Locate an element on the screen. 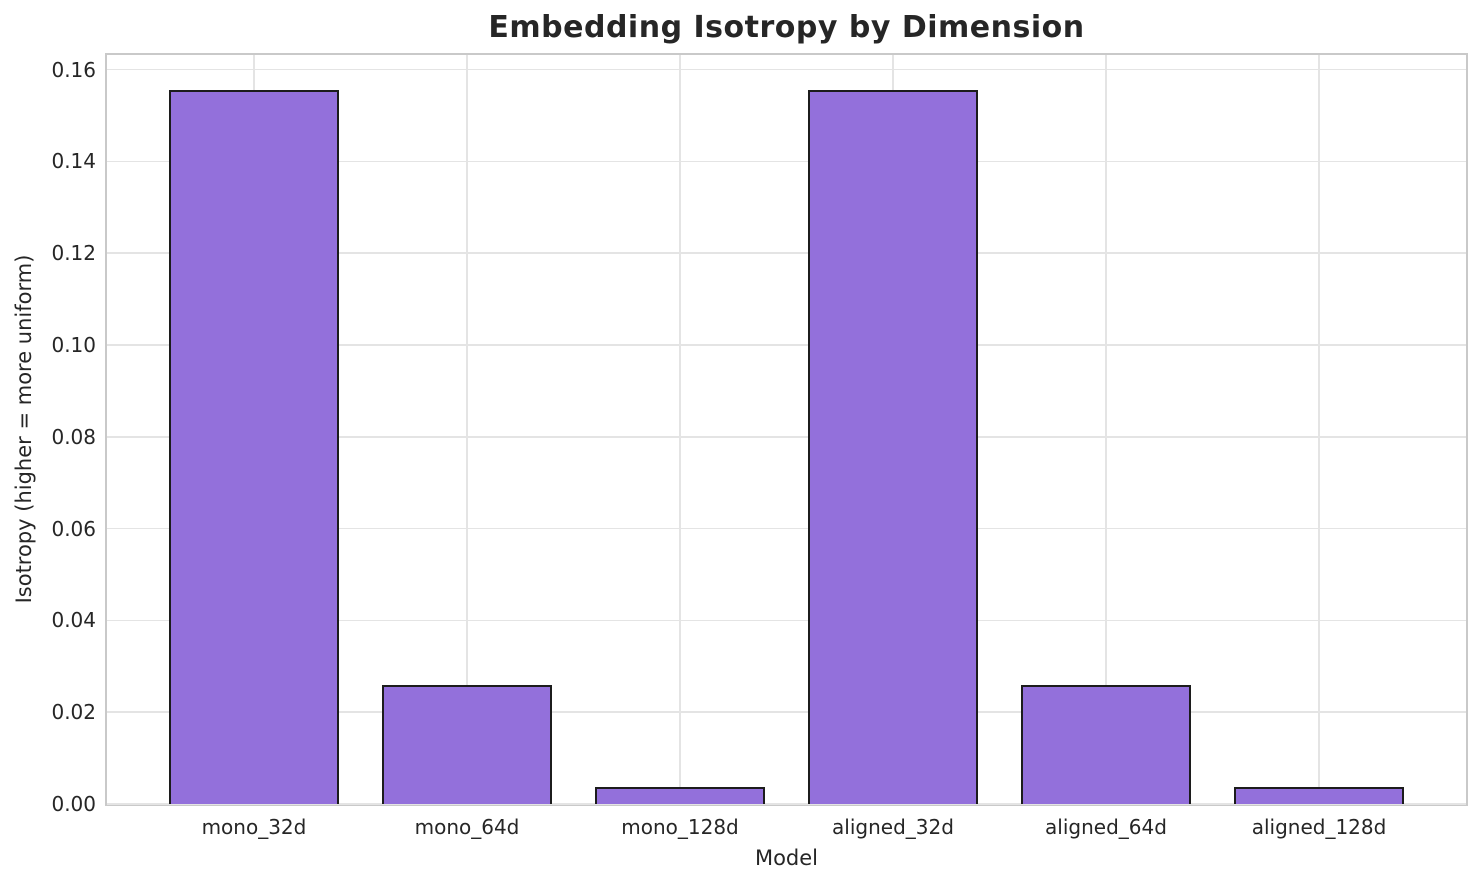 Image resolution: width=1484 pixels, height=885 pixels. bar-aligned_128d is located at coordinates (1319, 795).